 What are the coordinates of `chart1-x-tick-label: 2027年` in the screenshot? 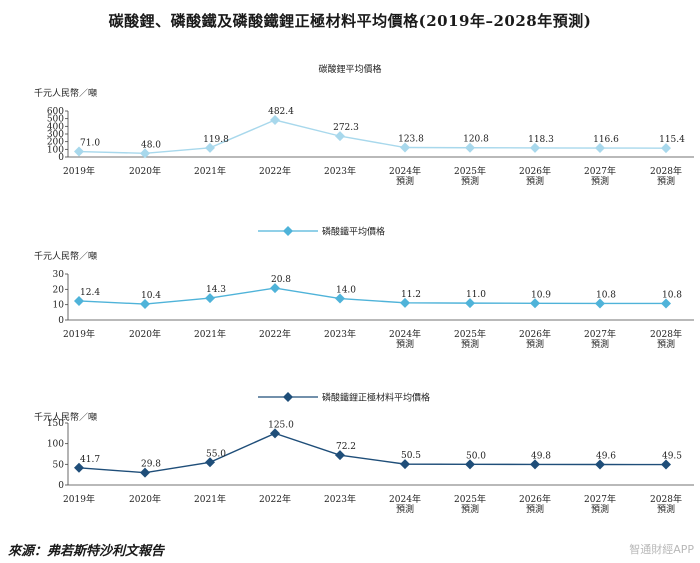 It's located at (600, 171).